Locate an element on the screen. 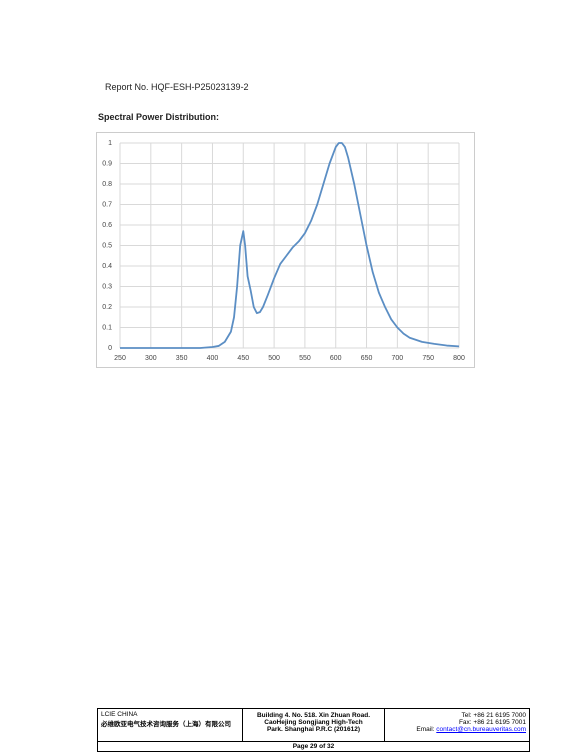 The width and height of the screenshot is (586, 753). x-tick-label: 600 is located at coordinates (336, 358).